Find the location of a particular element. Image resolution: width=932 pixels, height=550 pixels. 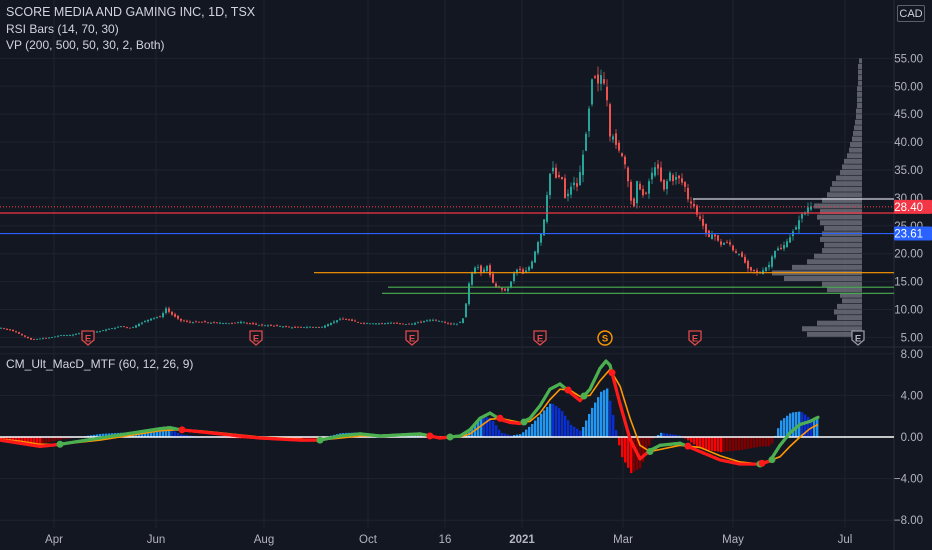

chart-title: SCORE MEDIA AND GAMING INC, 1D, TSX is located at coordinates (131, 12).